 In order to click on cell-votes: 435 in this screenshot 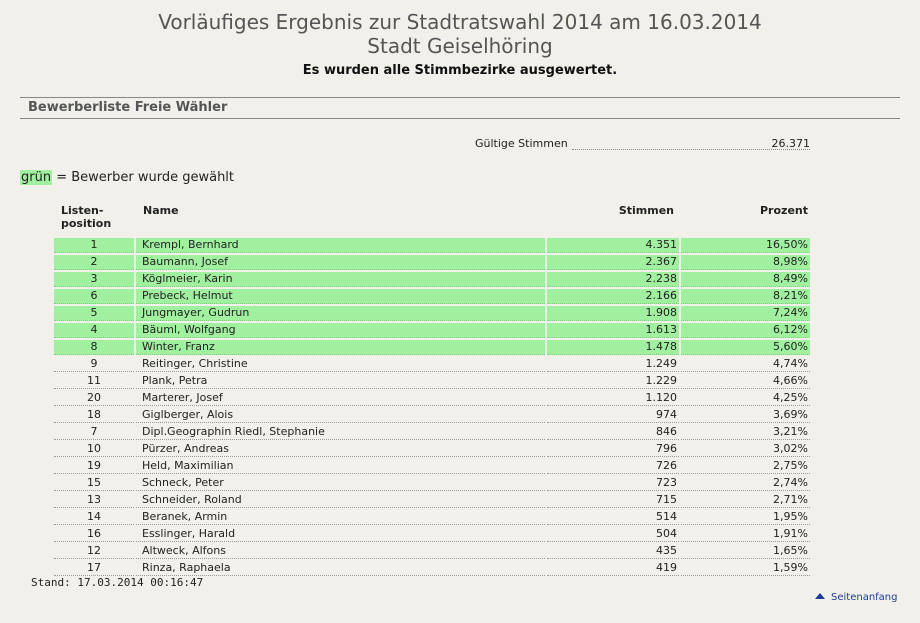, I will do `click(613, 551)`.